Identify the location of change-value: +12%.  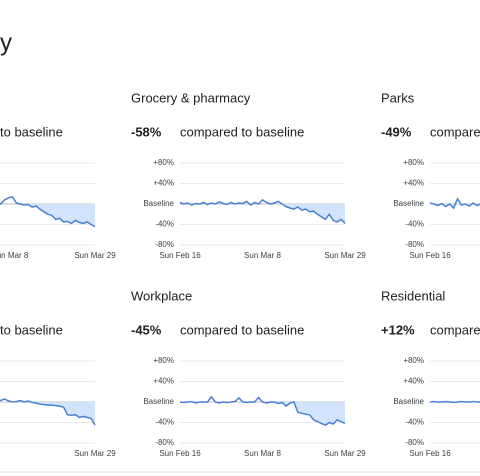
(398, 329).